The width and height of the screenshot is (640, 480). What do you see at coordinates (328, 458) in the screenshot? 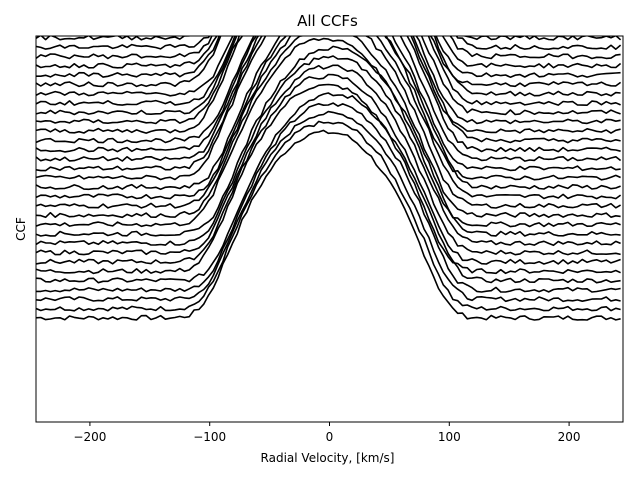
I see `x-axis-label: Radial Velocity, [km/s]` at bounding box center [328, 458].